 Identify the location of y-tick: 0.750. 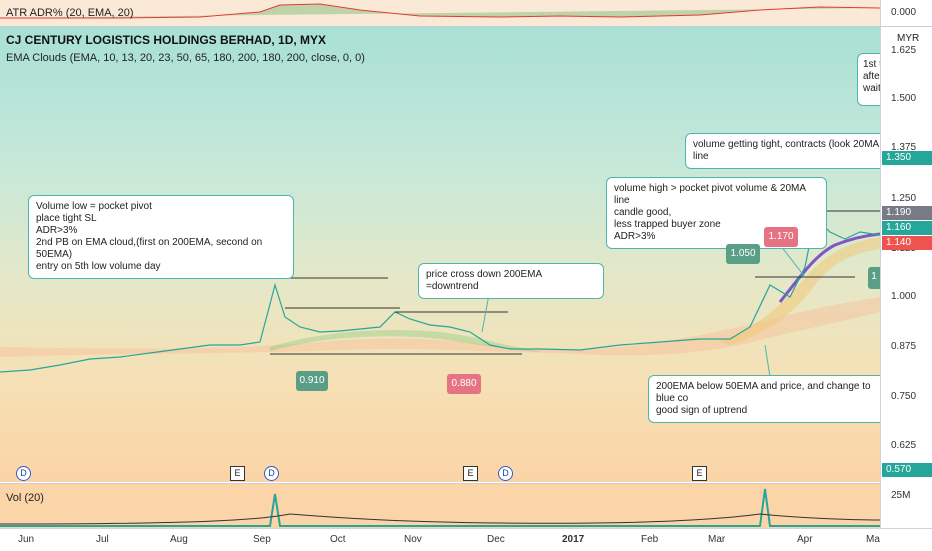
(904, 396).